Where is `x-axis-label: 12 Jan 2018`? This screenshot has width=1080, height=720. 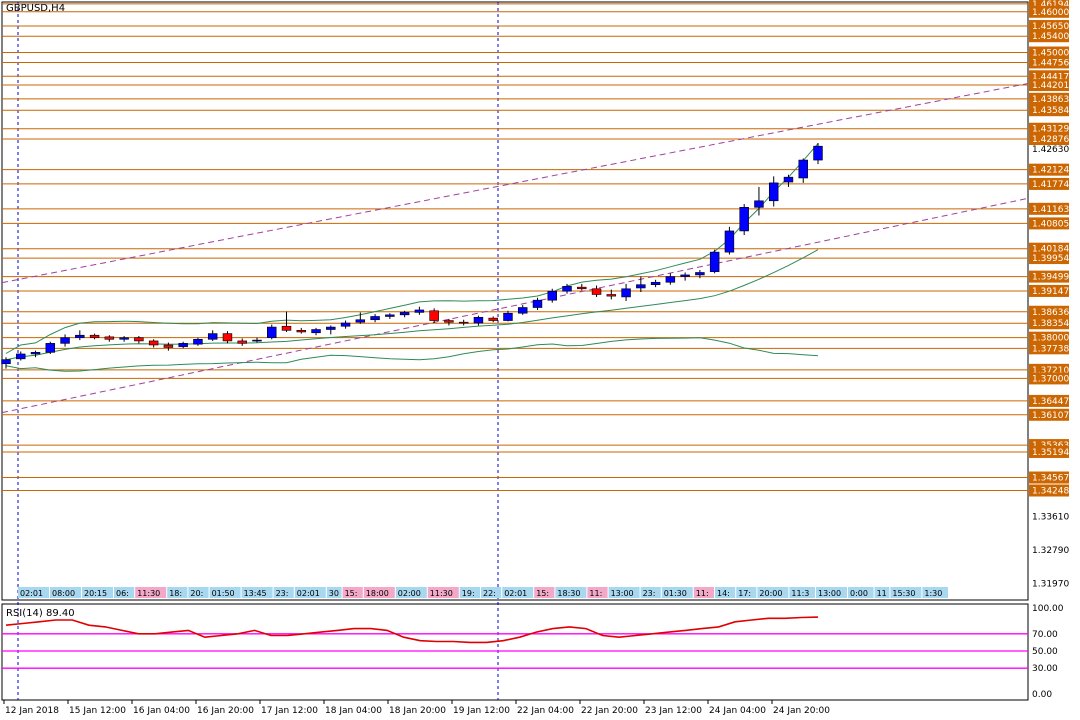 x-axis-label: 12 Jan 2018 is located at coordinates (32, 711).